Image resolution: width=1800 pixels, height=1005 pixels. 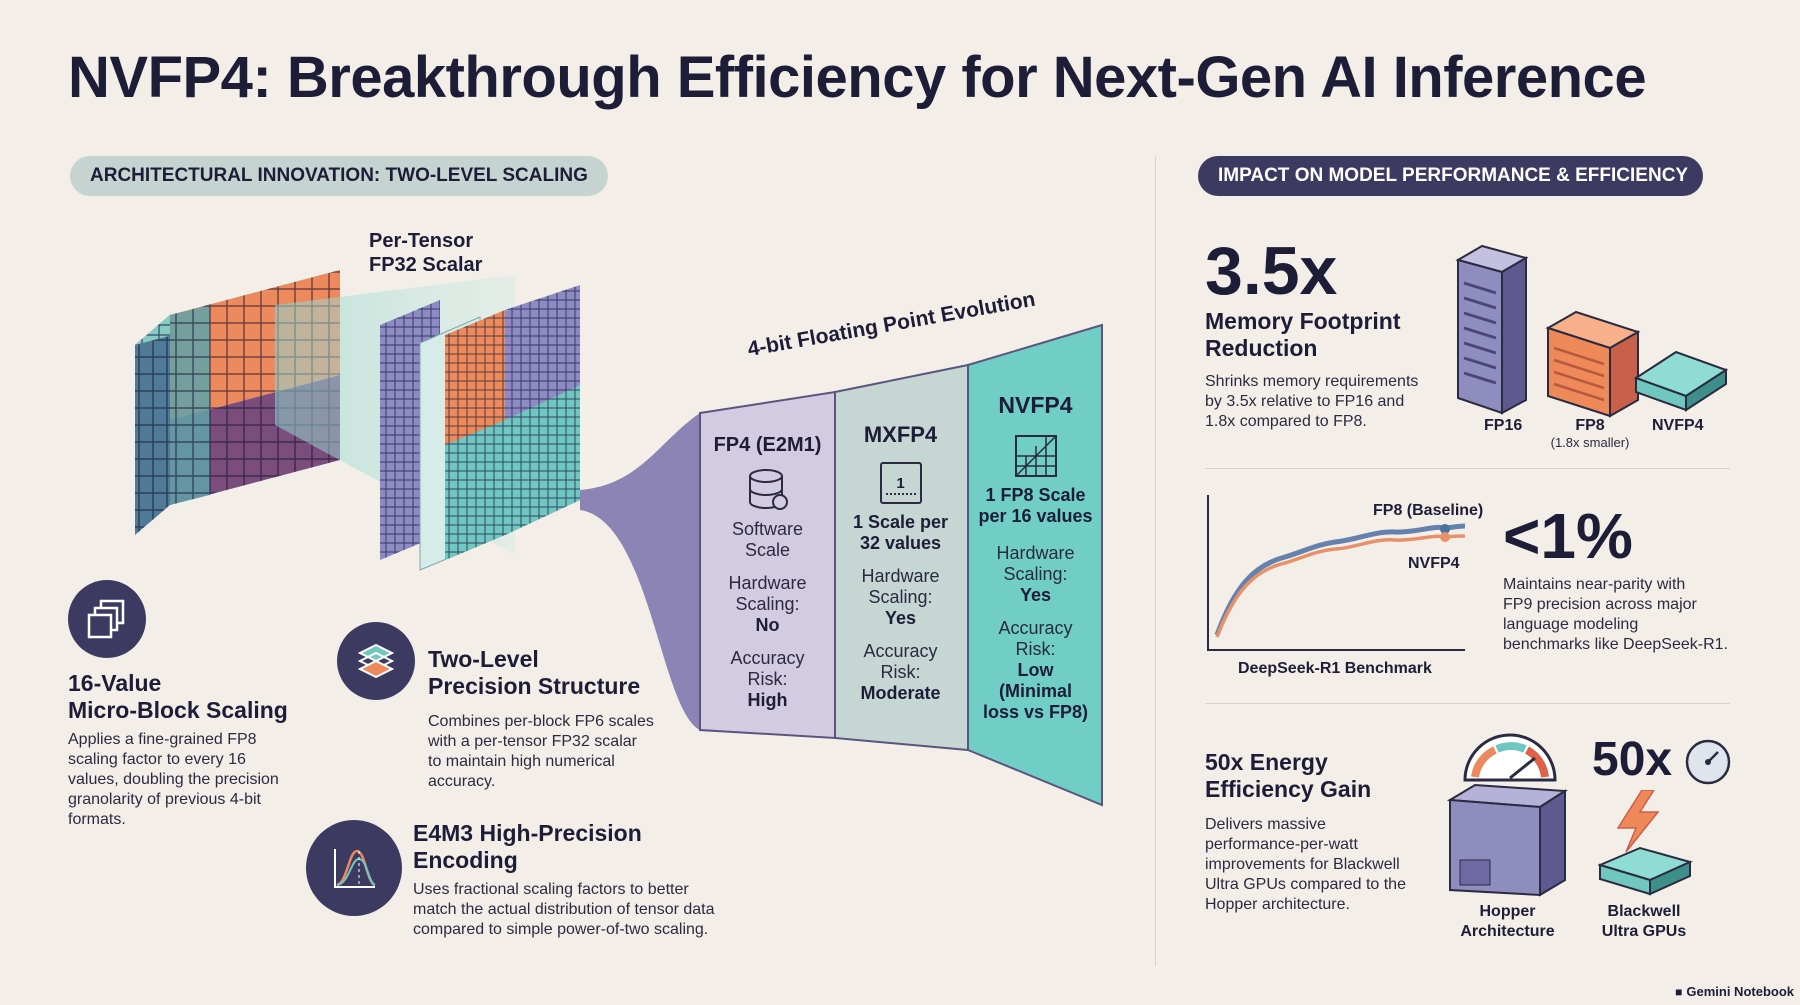 I want to click on hopper-label: Hopper Architecture, so click(x=1507, y=921).